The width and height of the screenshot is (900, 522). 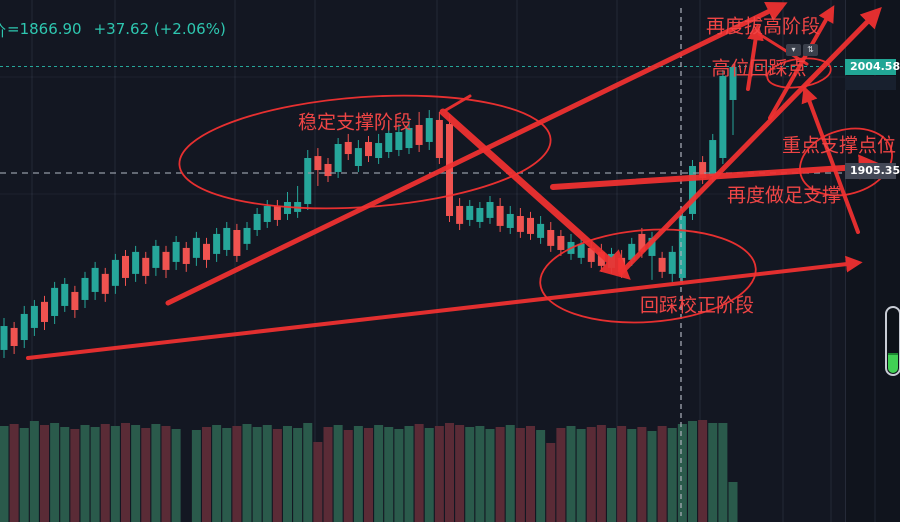 What do you see at coordinates (872, 171) in the screenshot?
I see `support-price-label: 1905.35` at bounding box center [872, 171].